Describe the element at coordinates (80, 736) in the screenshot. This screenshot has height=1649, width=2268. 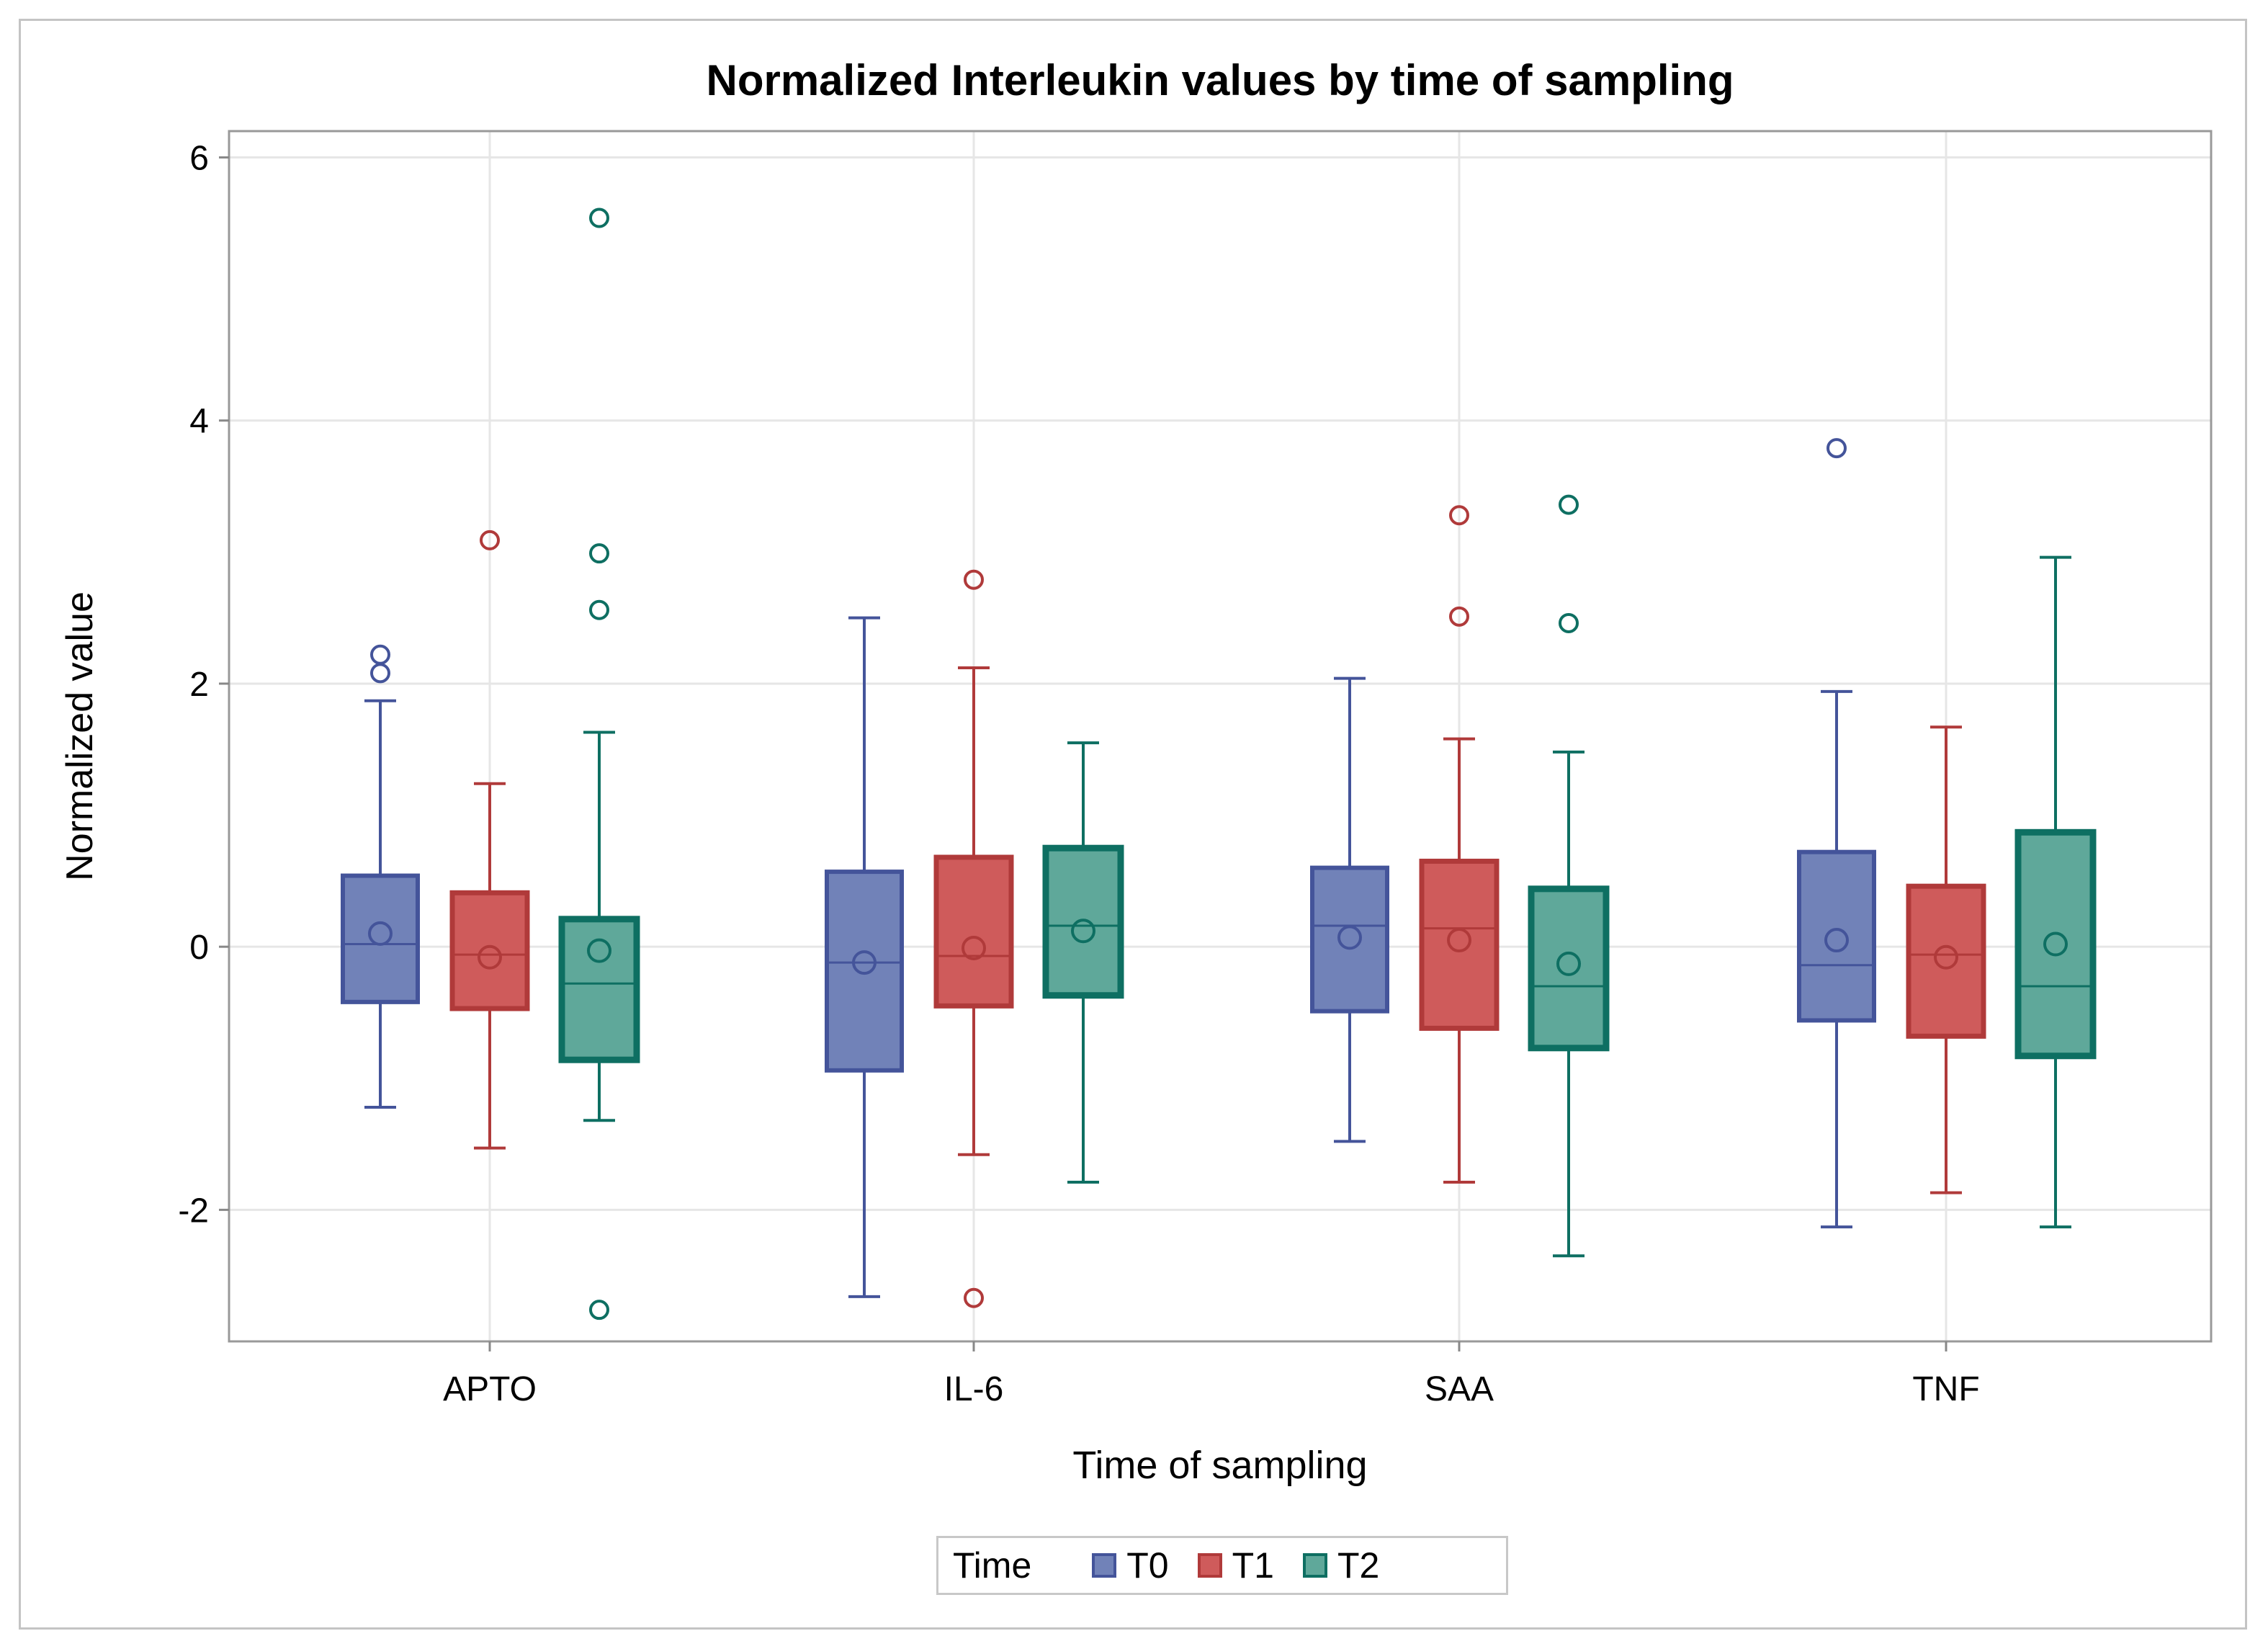
I see `y-axis-title: Normalized value` at that location.